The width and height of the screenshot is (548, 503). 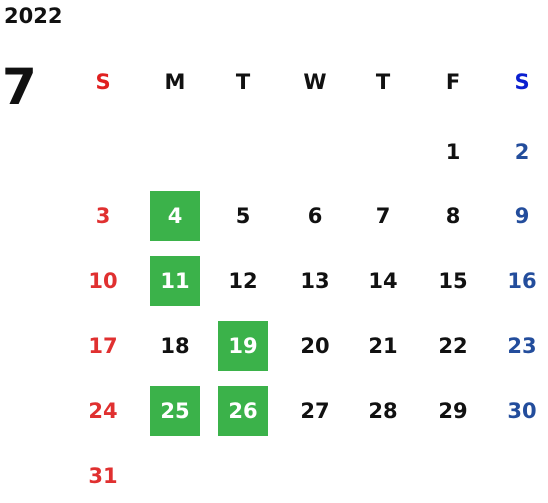 What do you see at coordinates (103, 216) in the screenshot?
I see `day: 3` at bounding box center [103, 216].